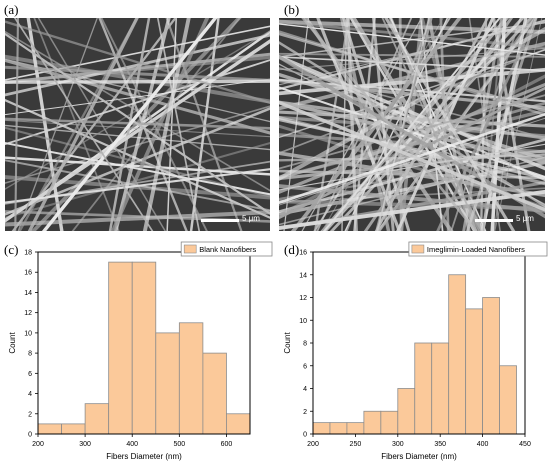 This screenshot has width=550, height=463. I want to click on scale-bar-b, so click(494, 220).